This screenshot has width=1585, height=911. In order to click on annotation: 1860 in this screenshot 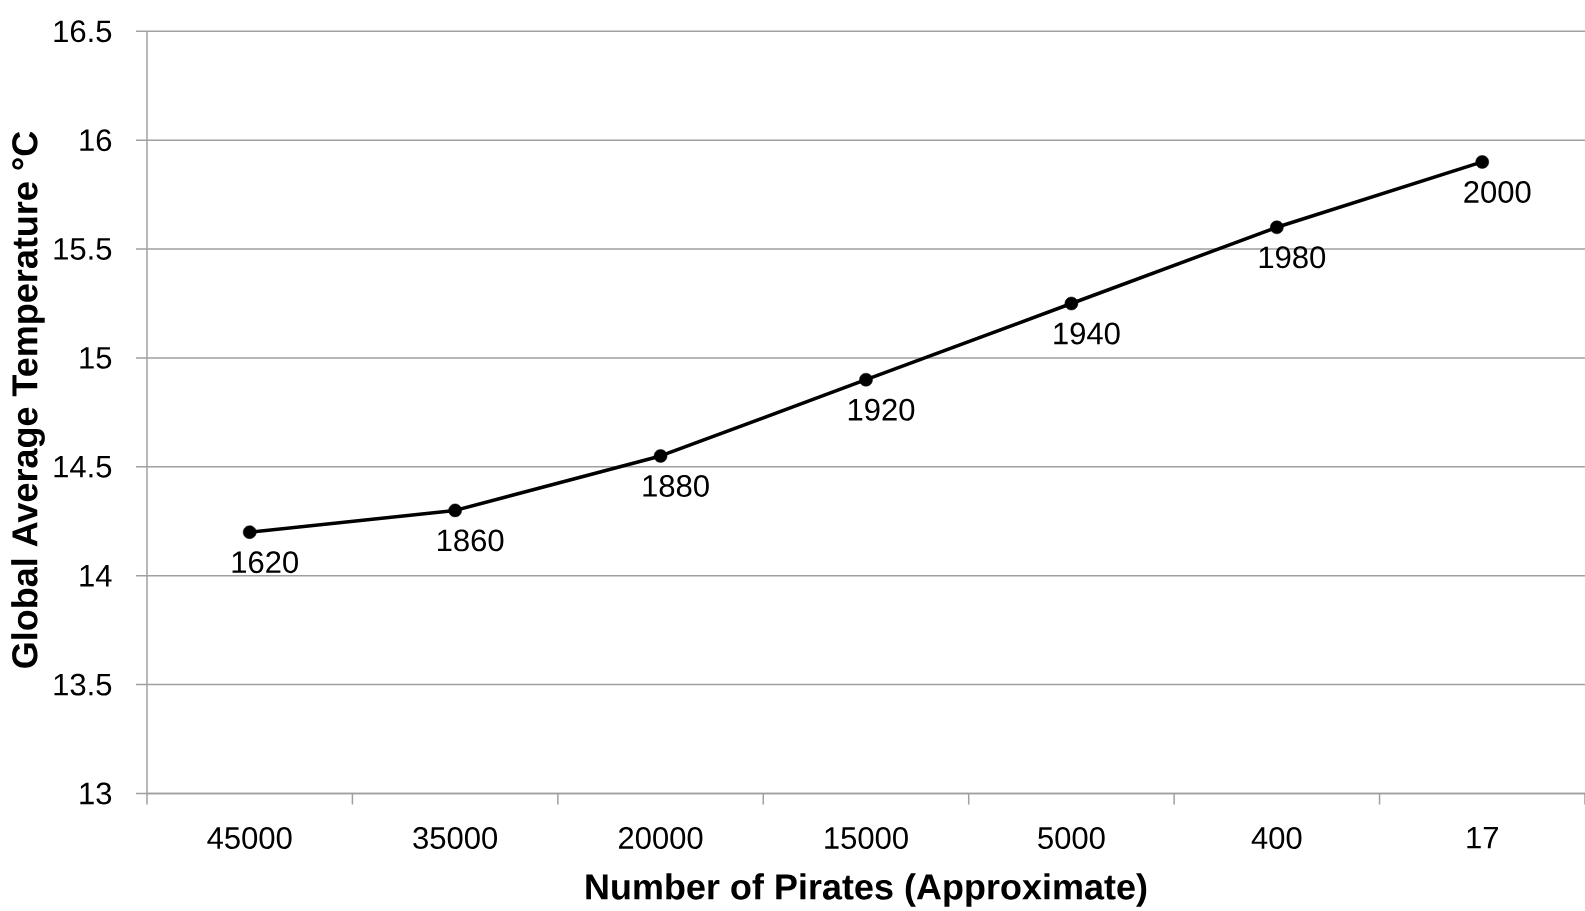, I will do `click(471, 540)`.